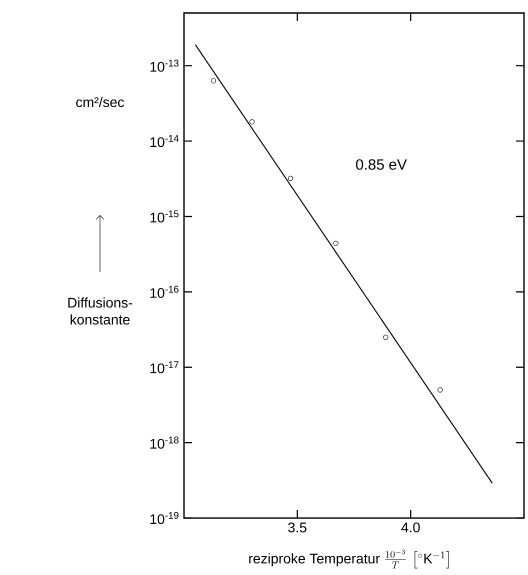 Image resolution: width=528 pixels, height=575 pixels. What do you see at coordinates (410, 527) in the screenshot?
I see `x-tick-label: 4.0` at bounding box center [410, 527].